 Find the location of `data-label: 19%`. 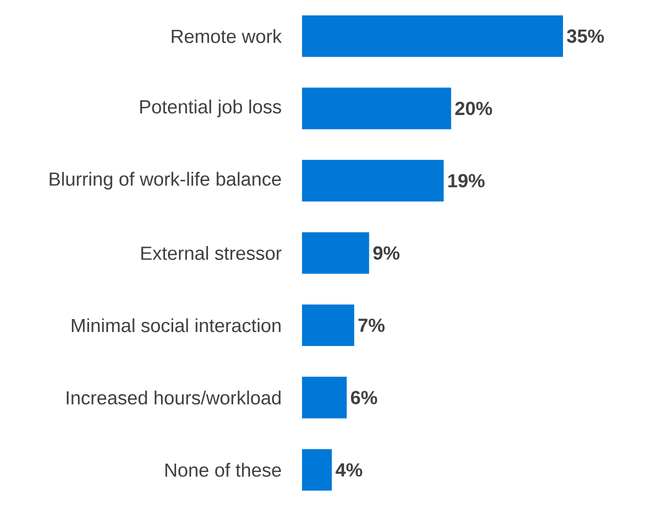

data-label: 19% is located at coordinates (466, 181).